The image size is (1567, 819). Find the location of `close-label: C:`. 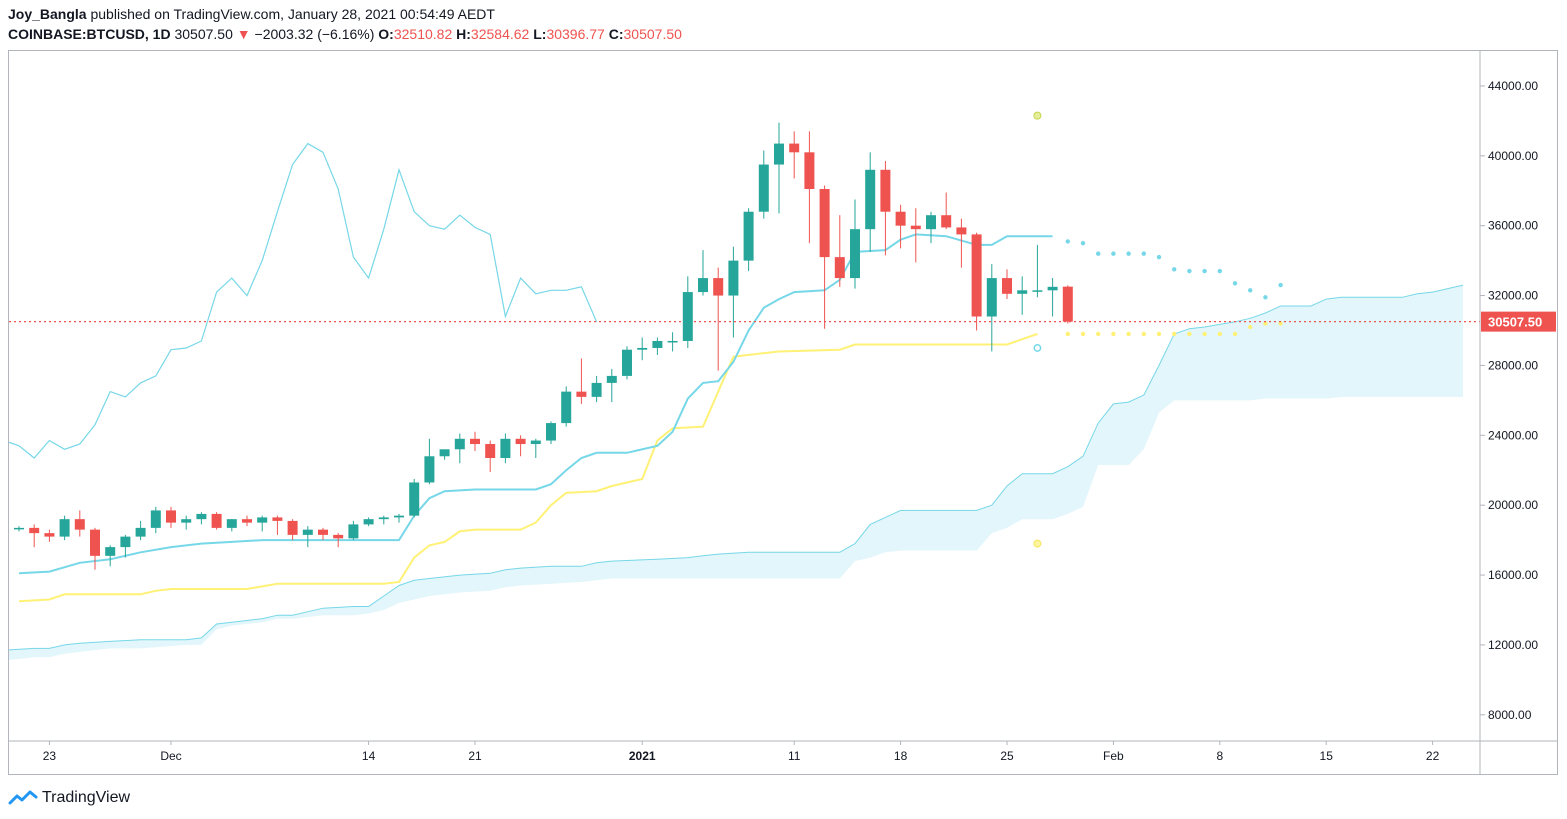

close-label: C: is located at coordinates (616, 34).